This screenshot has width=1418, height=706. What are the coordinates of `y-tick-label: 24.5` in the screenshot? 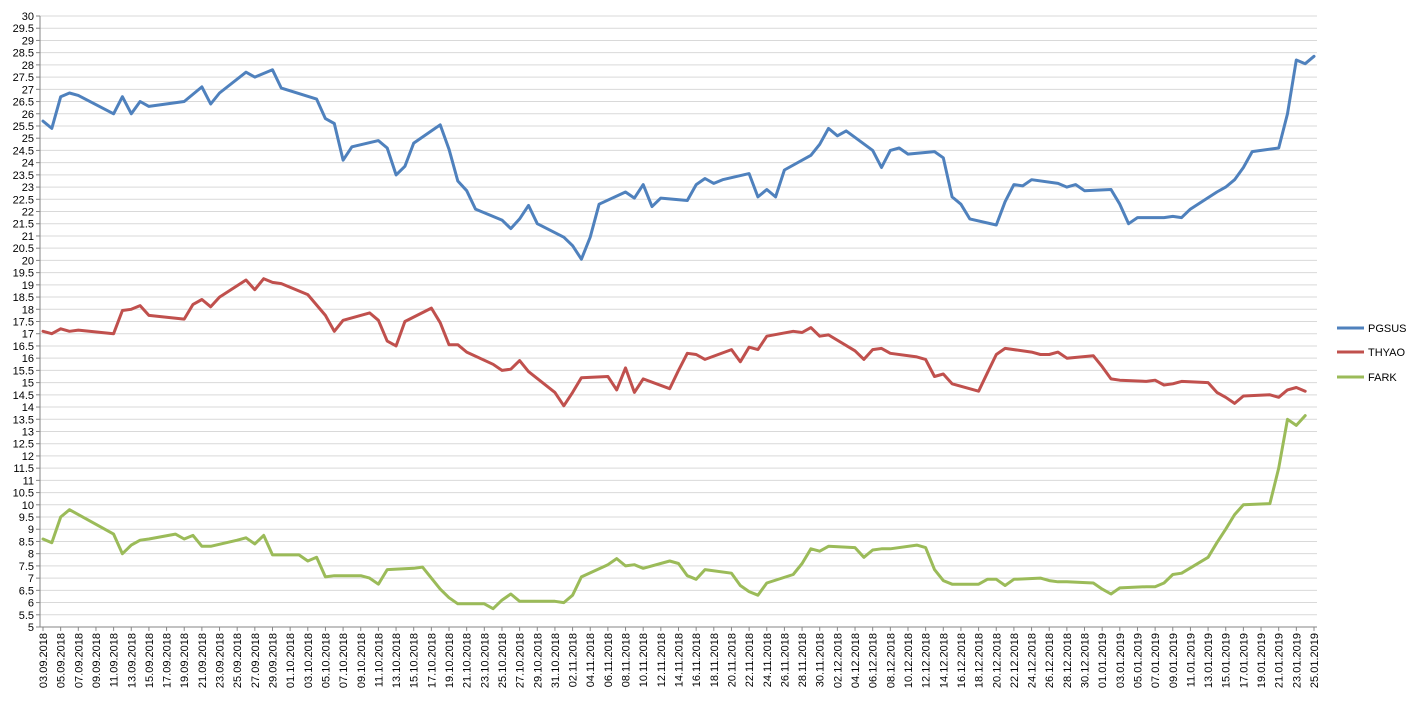 It's located at (23, 151).